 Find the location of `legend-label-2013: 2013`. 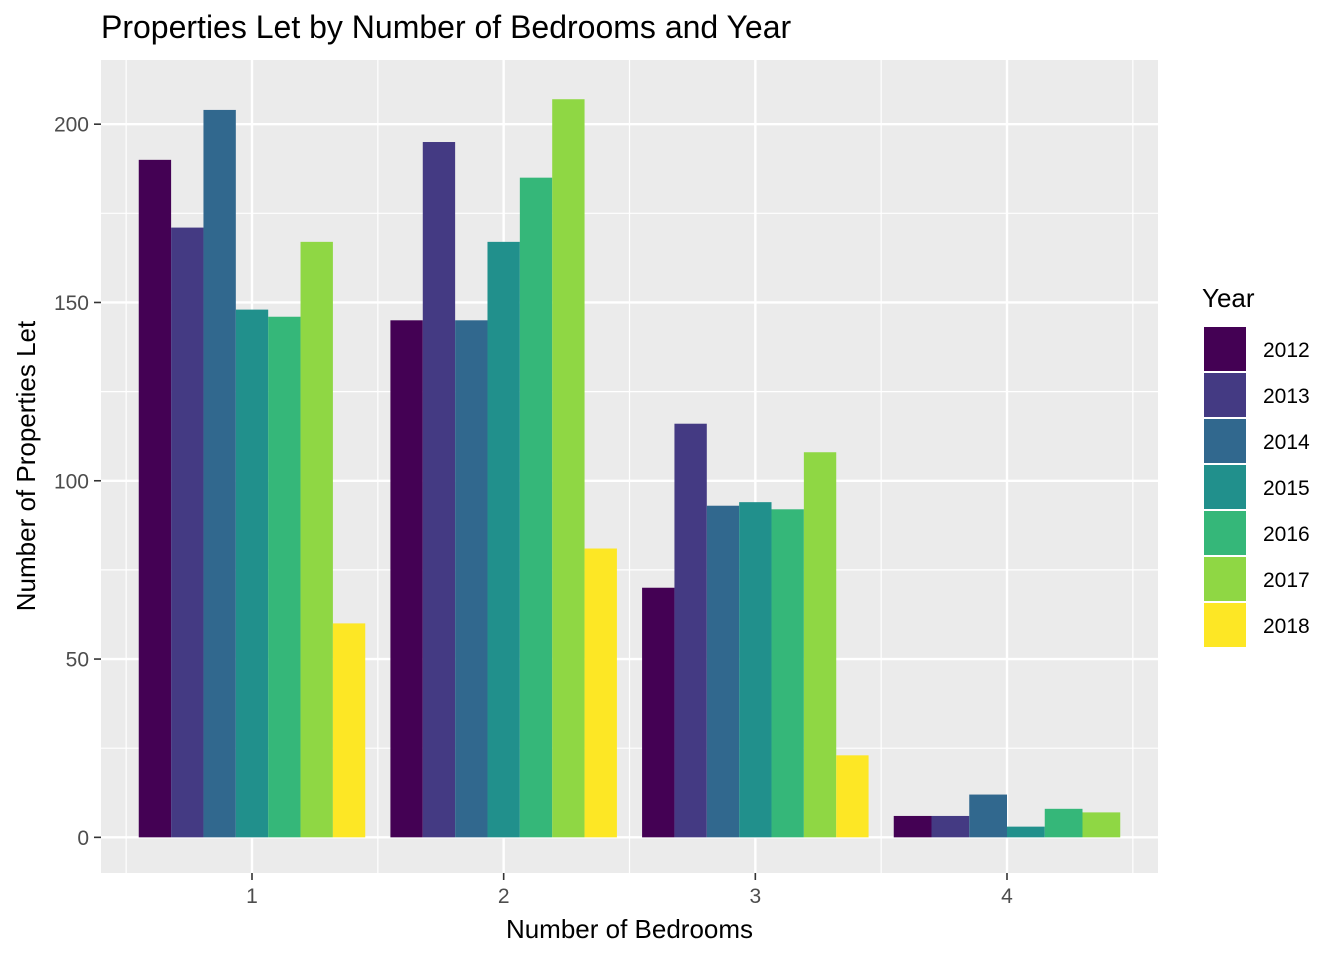

legend-label-2013: 2013 is located at coordinates (1286, 396).